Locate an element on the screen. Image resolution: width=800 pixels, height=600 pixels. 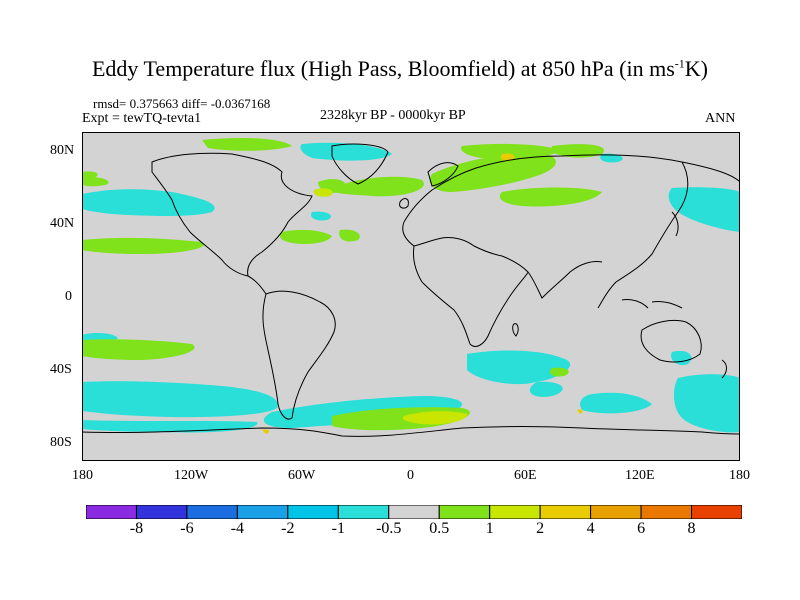
colorbar-tick-label: -2 is located at coordinates (288, 528).